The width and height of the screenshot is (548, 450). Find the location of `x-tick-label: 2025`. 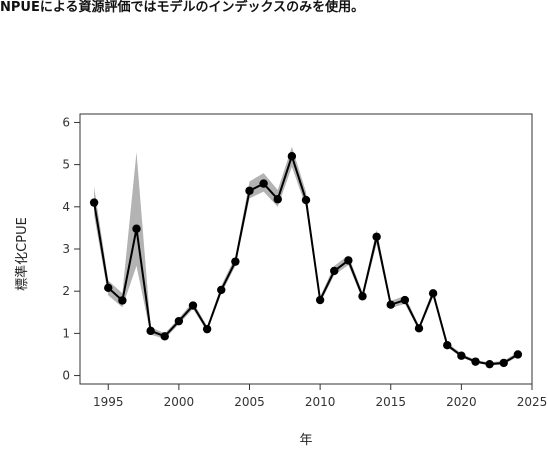

x-tick-label: 2025 is located at coordinates (532, 402).